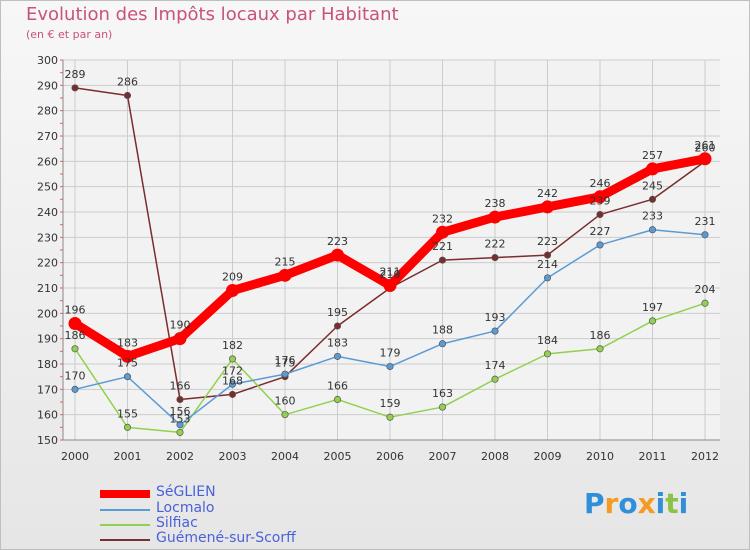 The image size is (750, 550). What do you see at coordinates (285, 456) in the screenshot?
I see `x-tick-label: 2004` at bounding box center [285, 456].